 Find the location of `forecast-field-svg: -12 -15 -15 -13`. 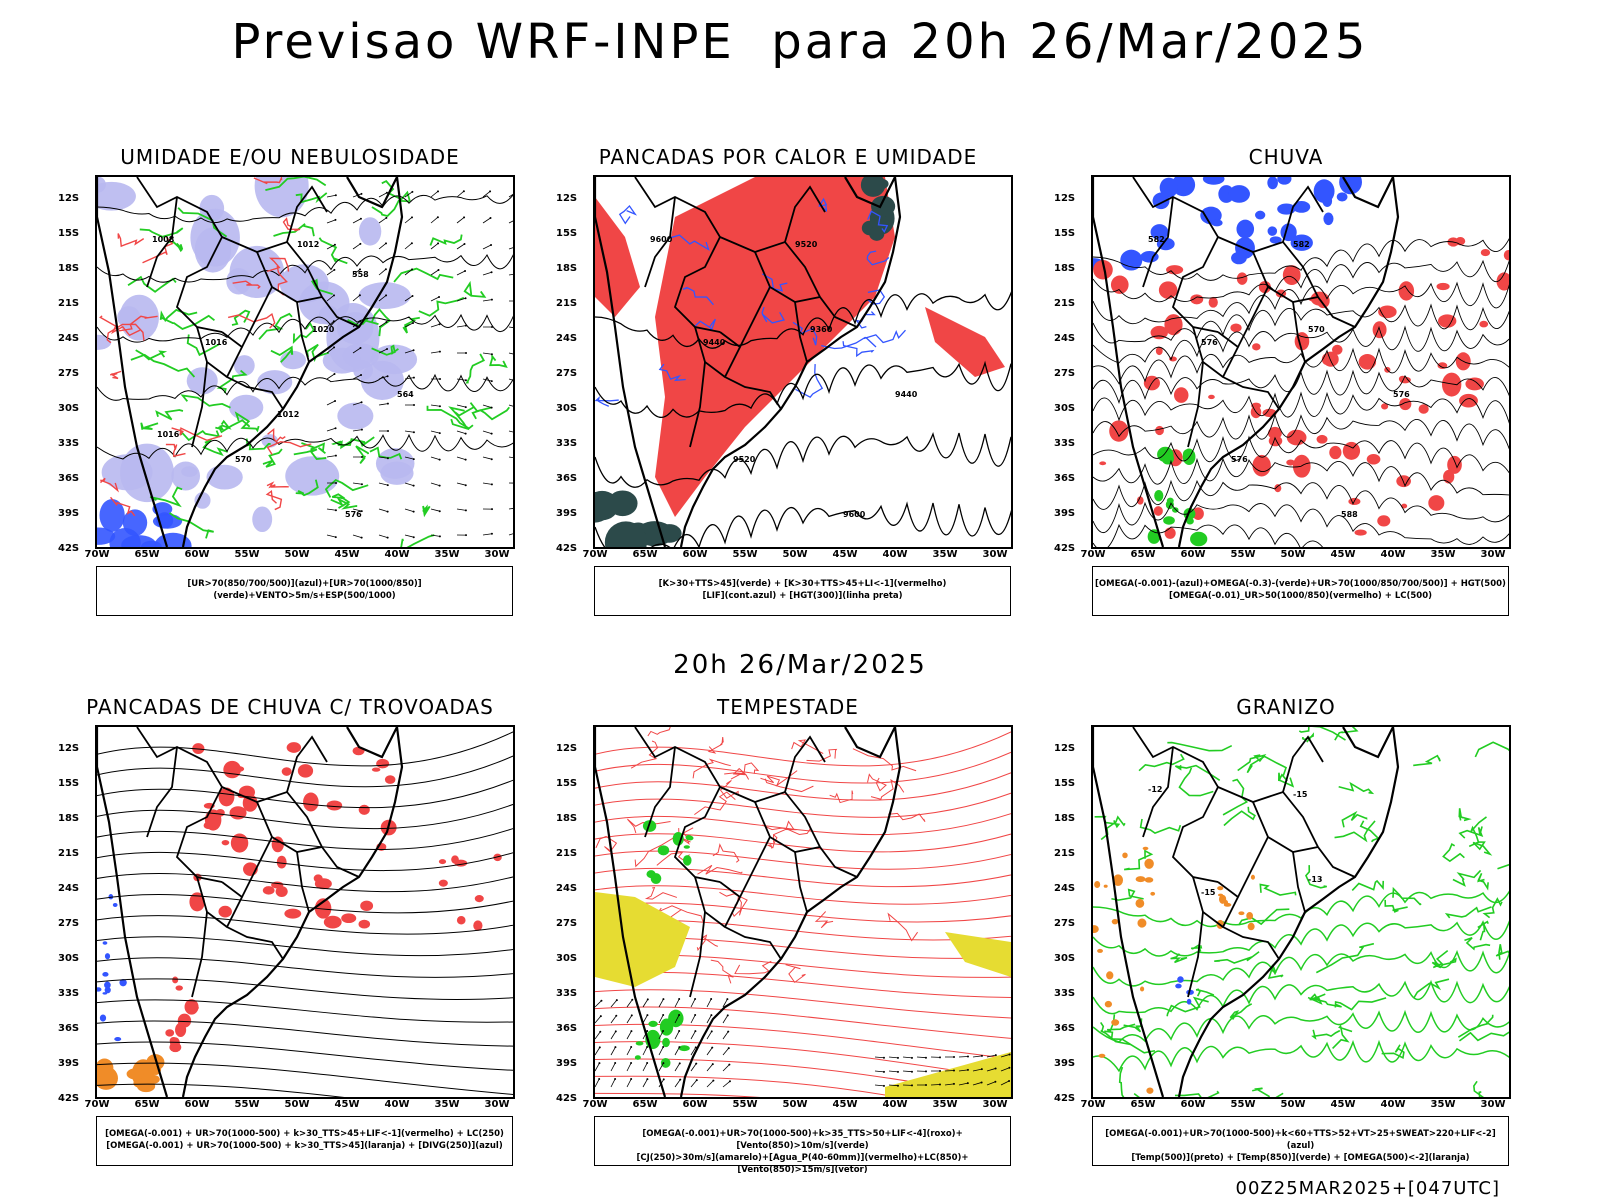

forecast-field-svg: -12 -15 -15 -13 is located at coordinates (1301, 912).